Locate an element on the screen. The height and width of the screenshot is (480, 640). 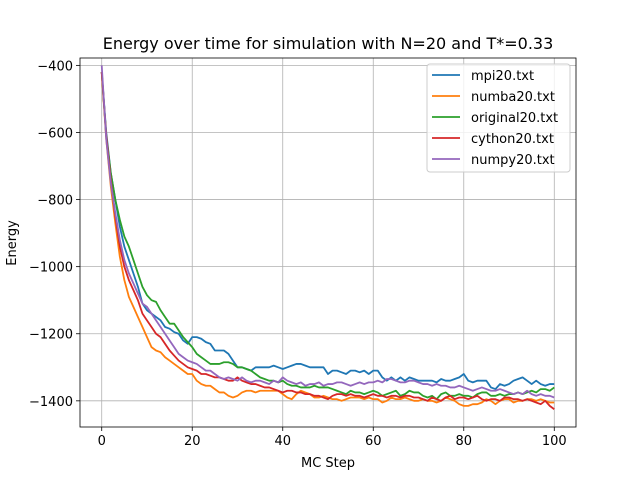
y-tick-label: −1200 is located at coordinates (51, 335).